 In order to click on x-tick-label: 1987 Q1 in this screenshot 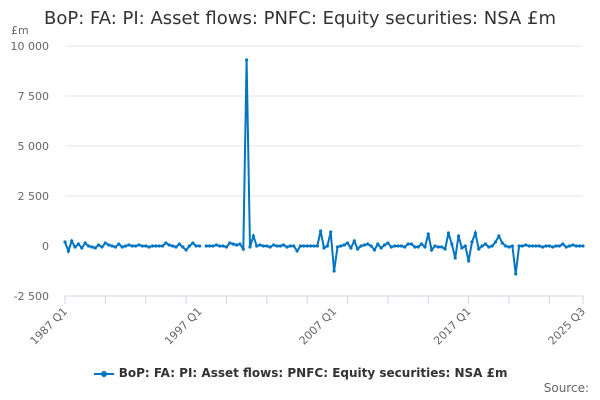, I will do `click(49, 326)`.